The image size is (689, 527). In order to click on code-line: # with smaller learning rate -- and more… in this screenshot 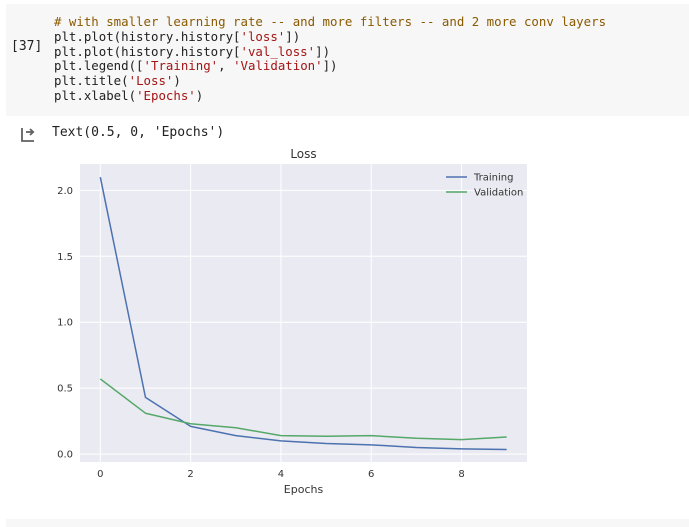, I will do `click(330, 22)`.